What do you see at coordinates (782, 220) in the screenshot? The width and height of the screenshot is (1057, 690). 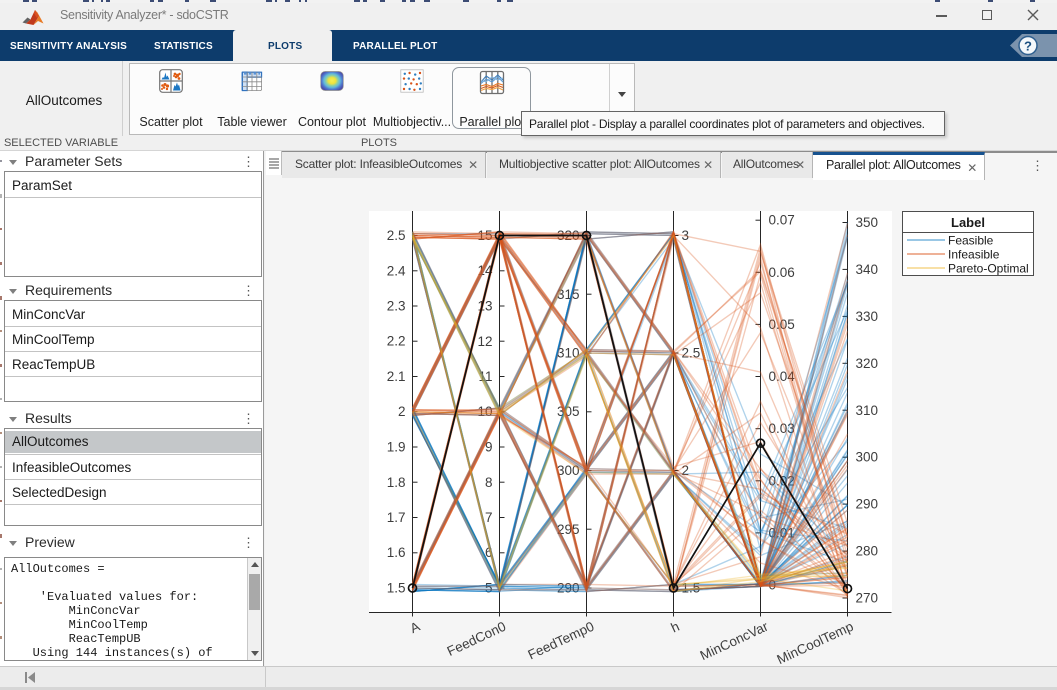 I see `svg-text: 0.07` at bounding box center [782, 220].